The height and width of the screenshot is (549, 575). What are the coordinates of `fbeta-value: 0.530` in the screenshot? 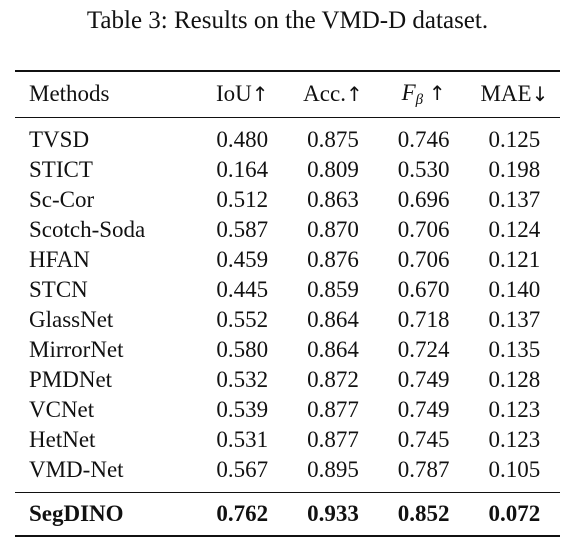 It's located at (423, 169).